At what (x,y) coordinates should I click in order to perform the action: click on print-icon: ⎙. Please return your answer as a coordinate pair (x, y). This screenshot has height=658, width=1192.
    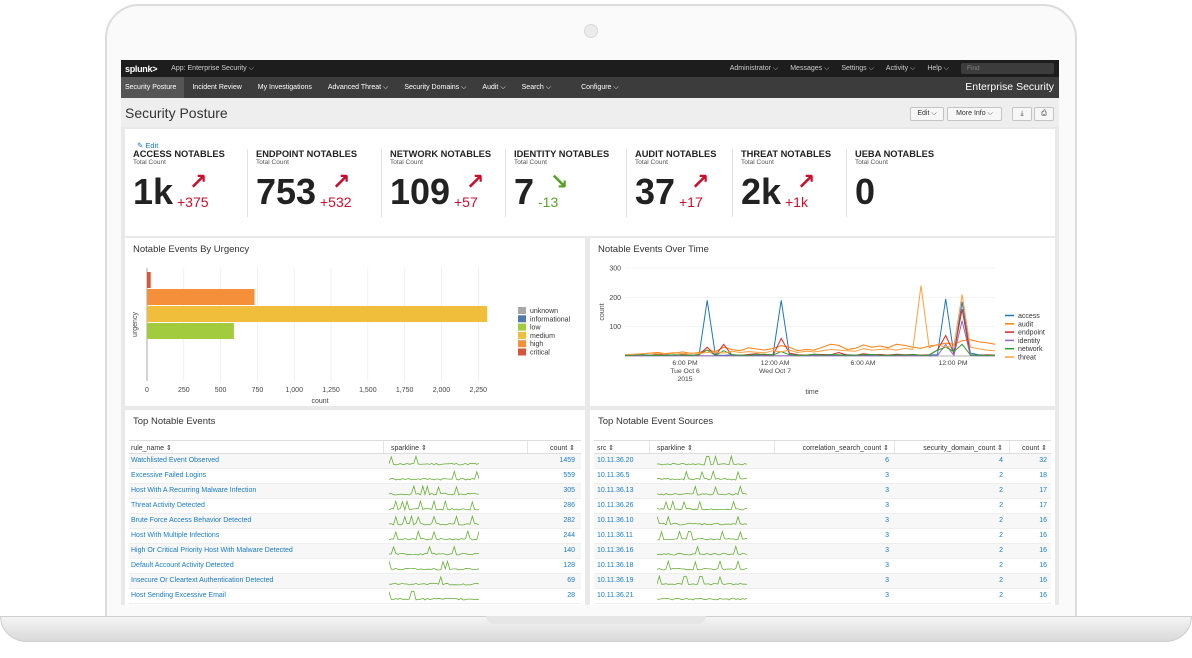
    Looking at the image, I should click on (1044, 114).